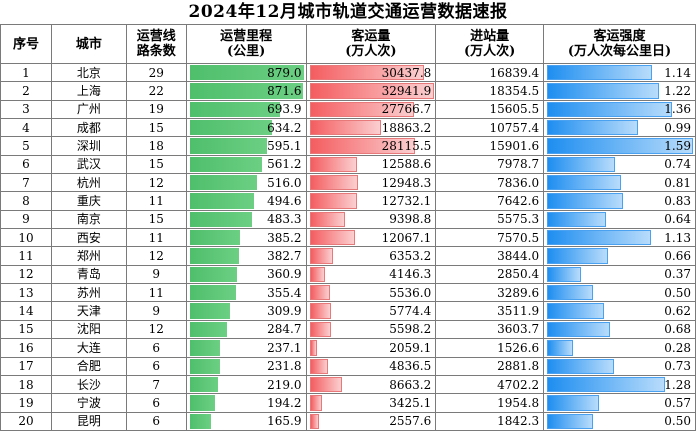 This screenshot has width=696, height=431. What do you see at coordinates (348, 348) in the screenshot?
I see `table-row: 16 大连 6 237.1 2059.1 1526.6 0.28` at bounding box center [348, 348].